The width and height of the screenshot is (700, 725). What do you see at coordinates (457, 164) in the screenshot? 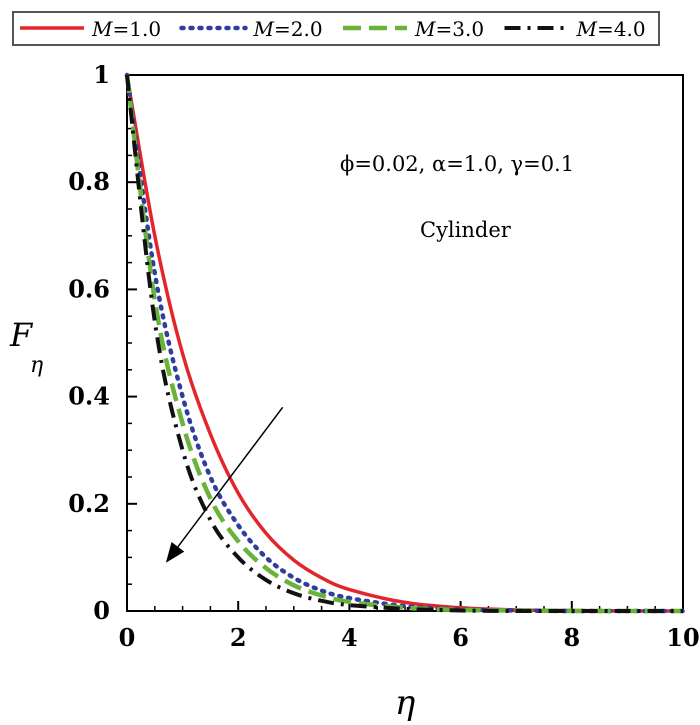
I see `params-annotation: ϕ=0.02, α=1.0, γ=0.1` at bounding box center [457, 164].